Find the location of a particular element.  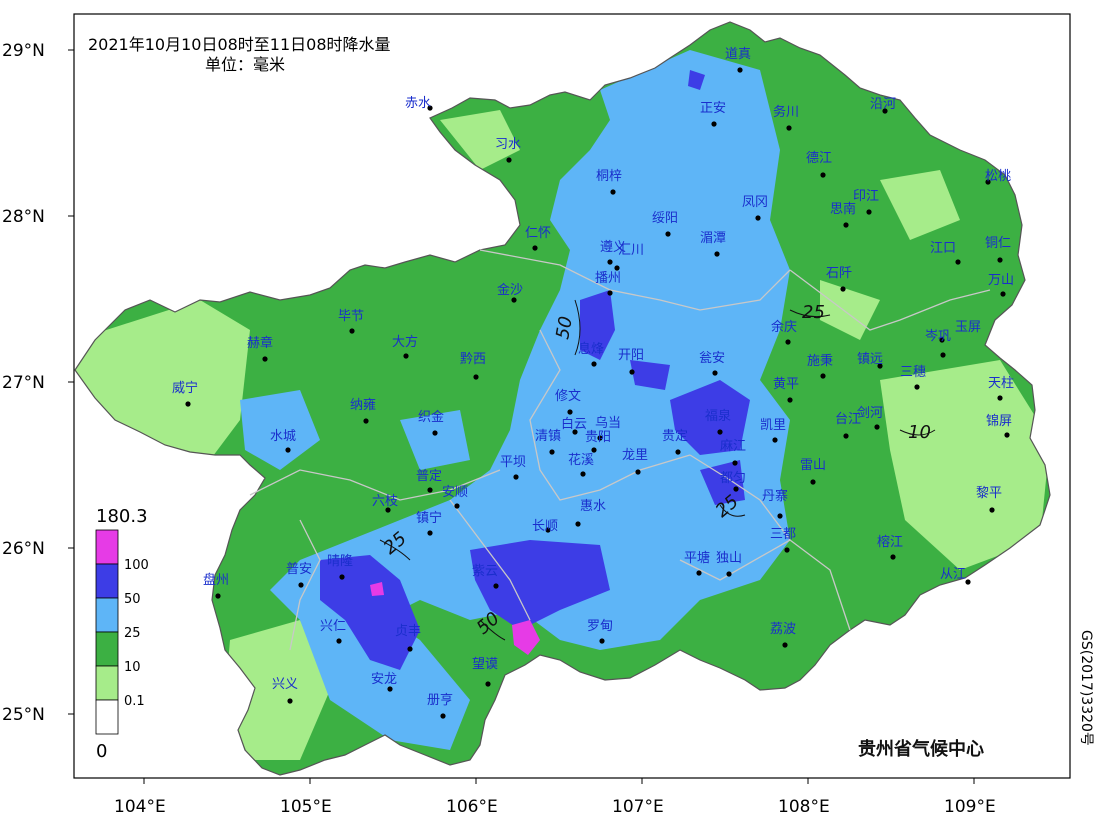

city-marker: 晴隆 is located at coordinates (340, 567).